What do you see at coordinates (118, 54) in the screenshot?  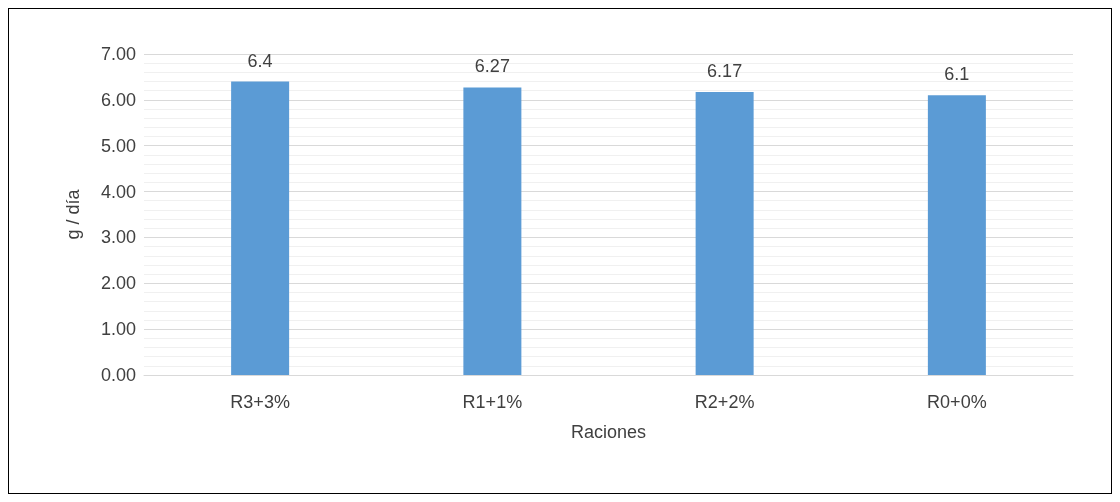 I see `y-tick-label: 7.00` at bounding box center [118, 54].